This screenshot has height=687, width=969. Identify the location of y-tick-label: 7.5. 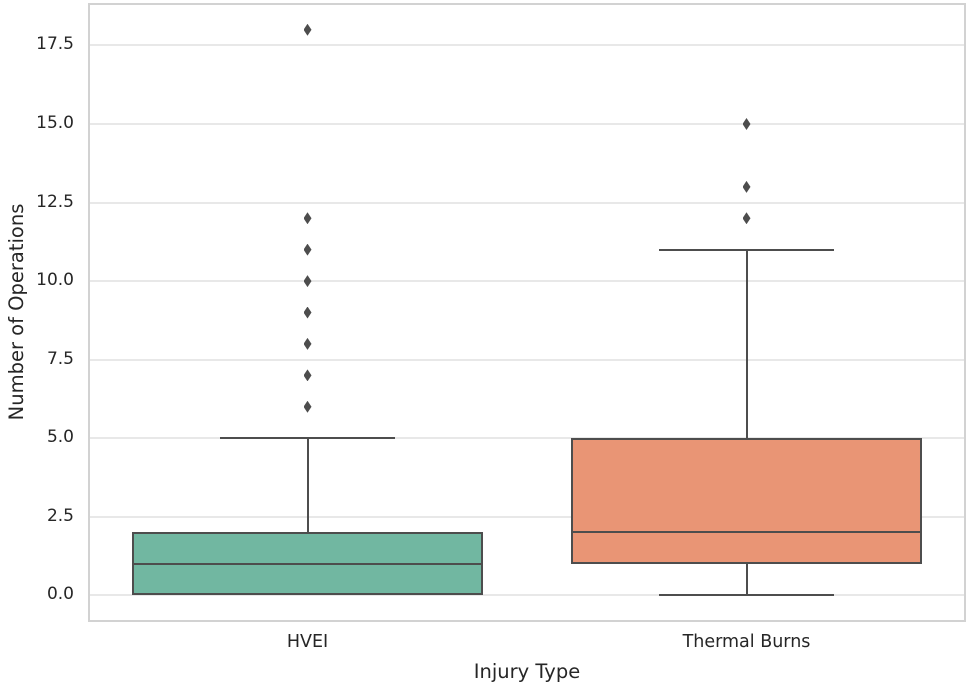
(60, 358).